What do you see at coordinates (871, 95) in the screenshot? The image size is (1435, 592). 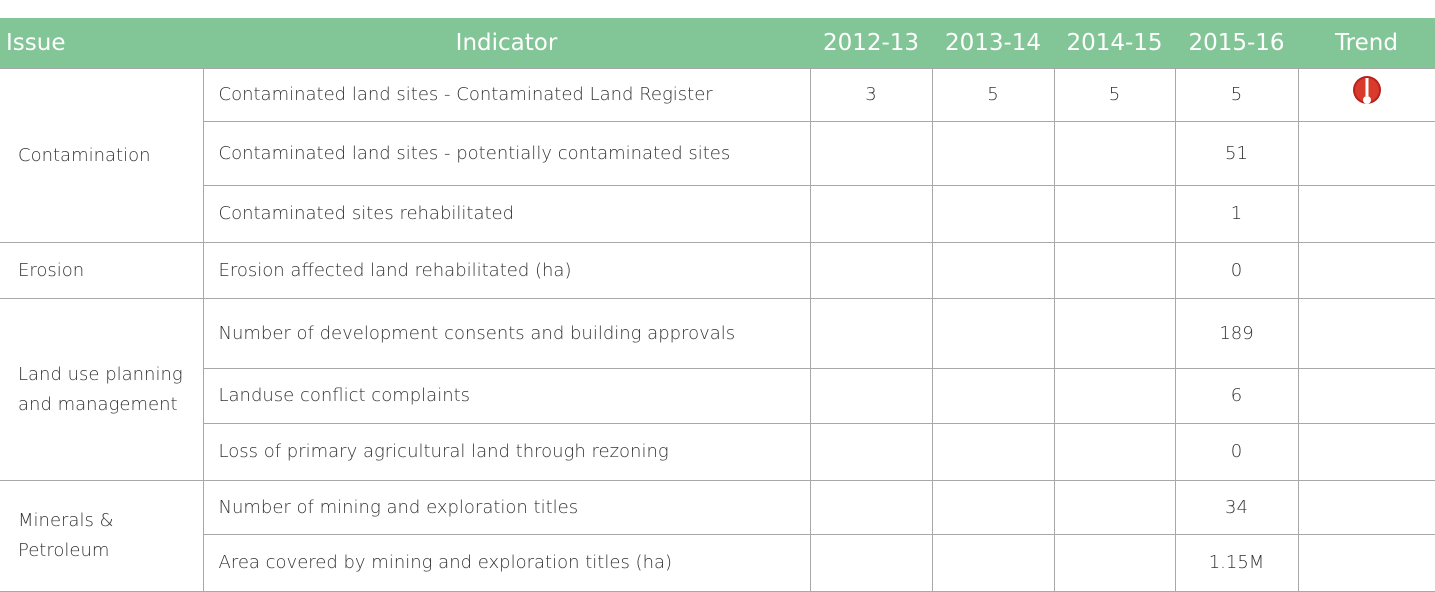 I see `value-cell: 3` at bounding box center [871, 95].